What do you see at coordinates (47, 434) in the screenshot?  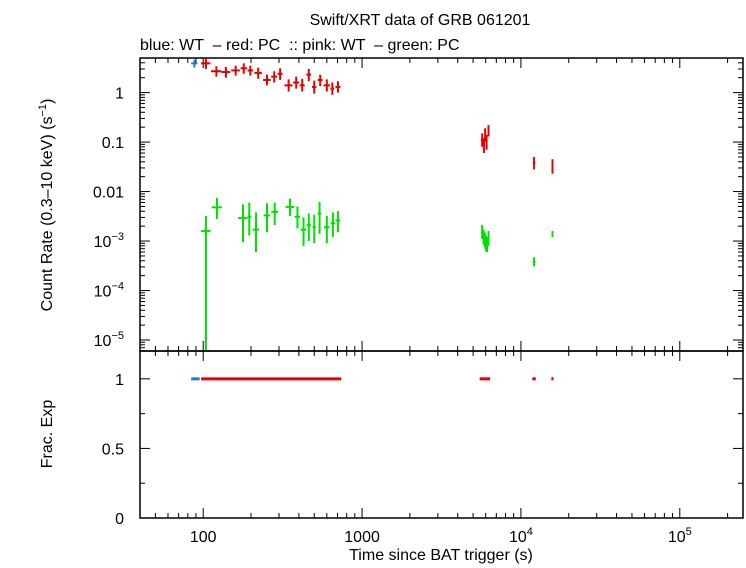 I see `y-axis-label-frac-exp: Frac. Exp` at bounding box center [47, 434].